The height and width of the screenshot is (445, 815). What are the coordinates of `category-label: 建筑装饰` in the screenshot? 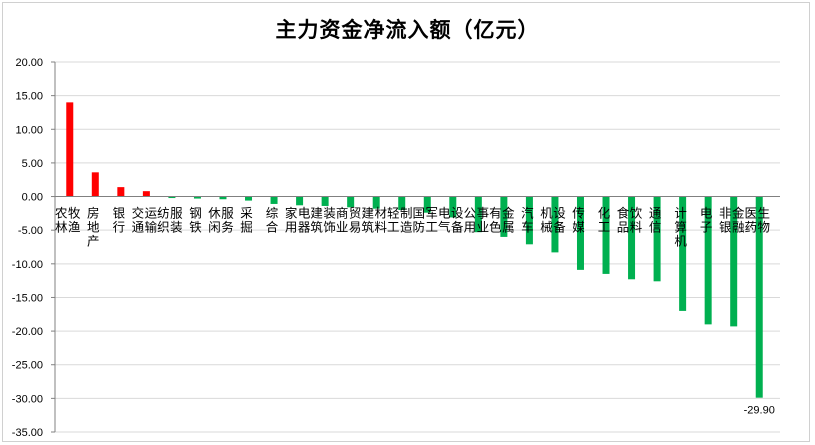 It's located at (323, 220).